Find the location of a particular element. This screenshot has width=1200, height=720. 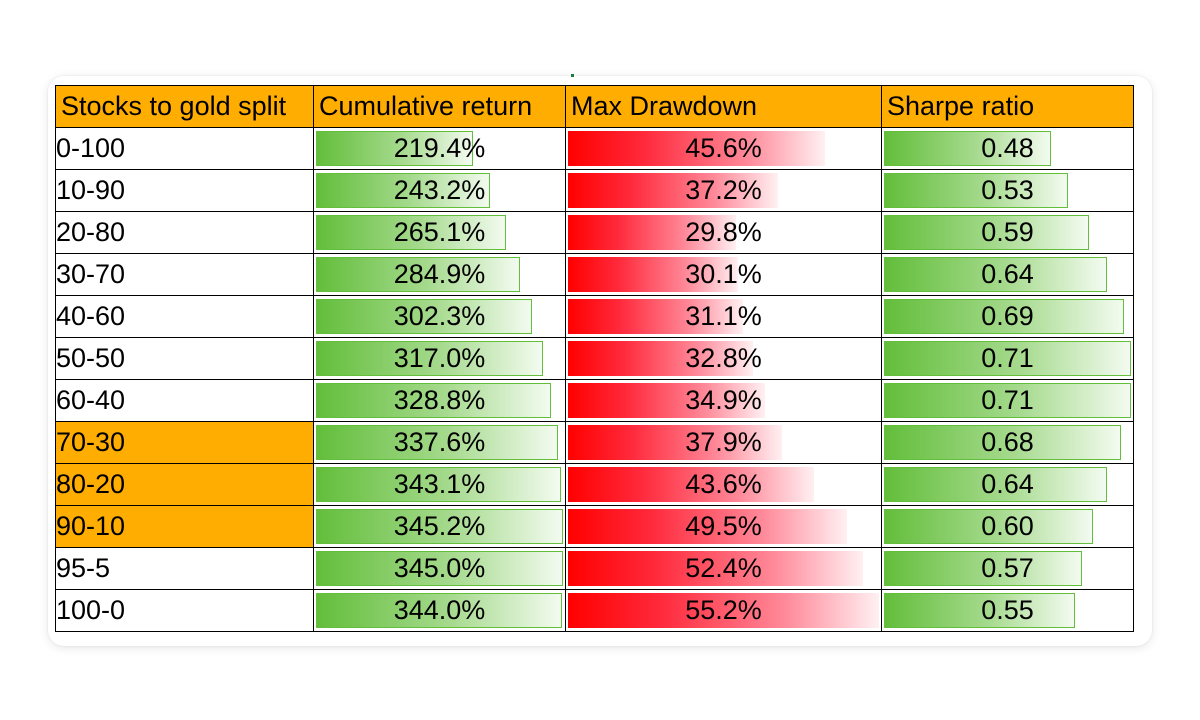

cell-cumulative-return: 328.8% is located at coordinates (439, 400).